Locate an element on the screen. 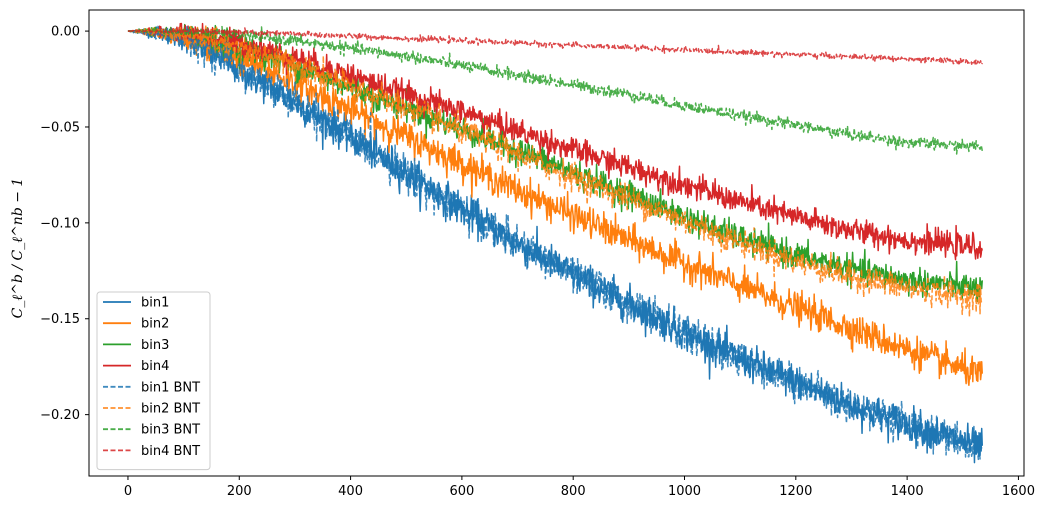 This screenshot has height=505, width=1041. y-tick-label: −0.15 is located at coordinates (60, 319).